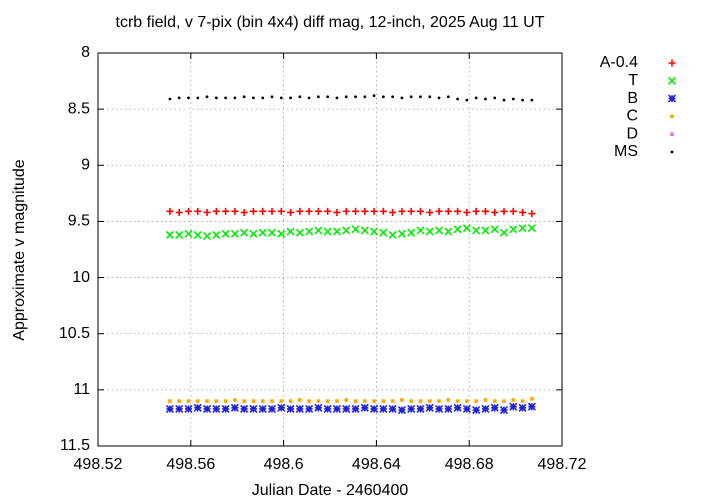  What do you see at coordinates (85, 52) in the screenshot?
I see `y-tick-label: 8` at bounding box center [85, 52].